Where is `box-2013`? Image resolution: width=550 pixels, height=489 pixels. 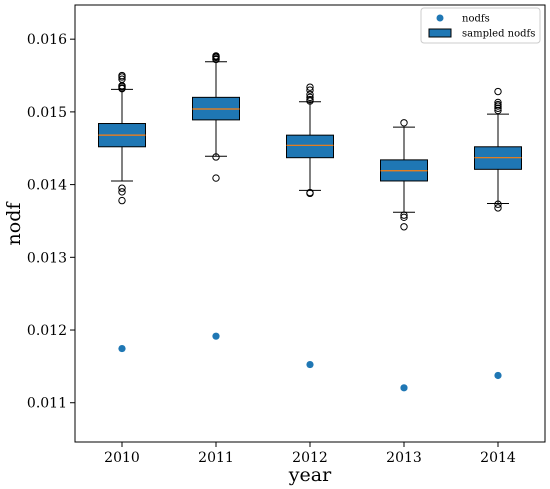
box-2013 is located at coordinates (404, 175).